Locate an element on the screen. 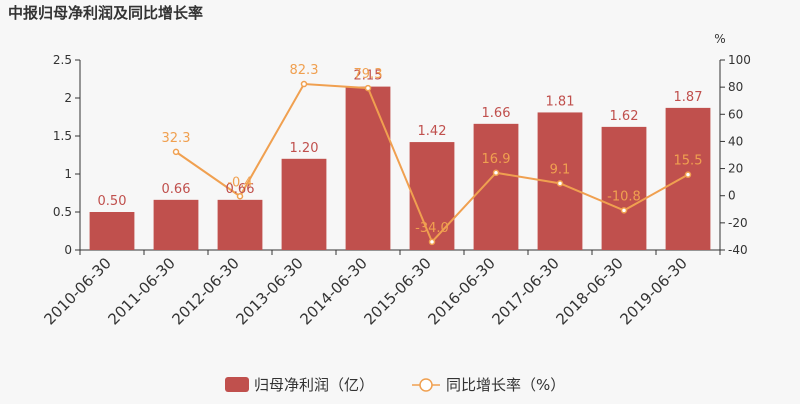 The height and width of the screenshot is (404, 800). growth-value-label: 79.3 is located at coordinates (368, 74).